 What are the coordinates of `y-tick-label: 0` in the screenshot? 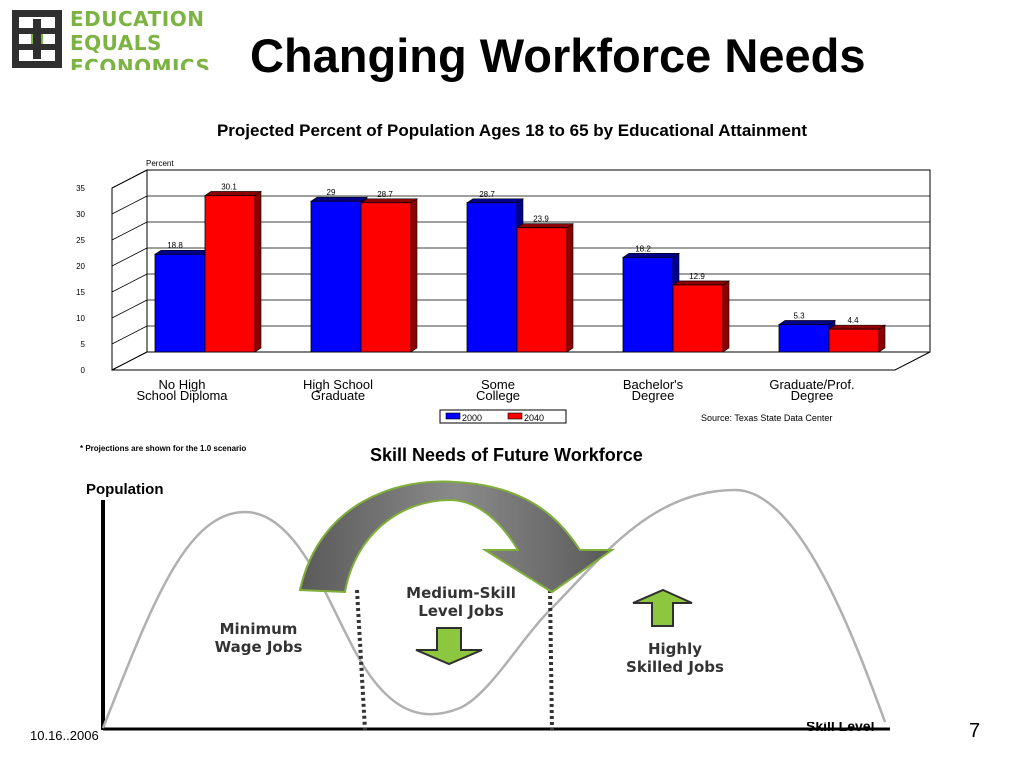 It's located at (83, 370).